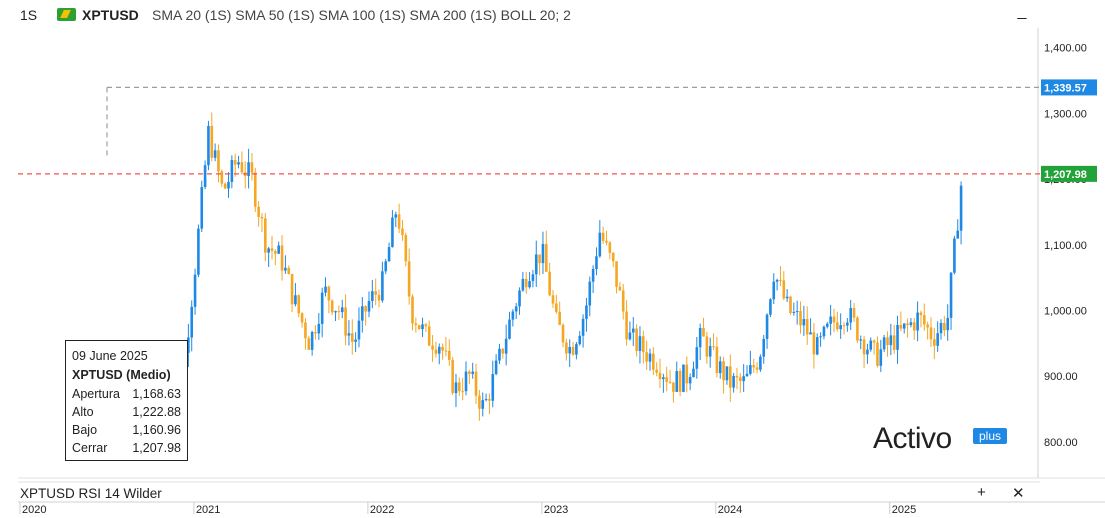  I want to click on tooltip-date: 09 June 2025, so click(110, 356).